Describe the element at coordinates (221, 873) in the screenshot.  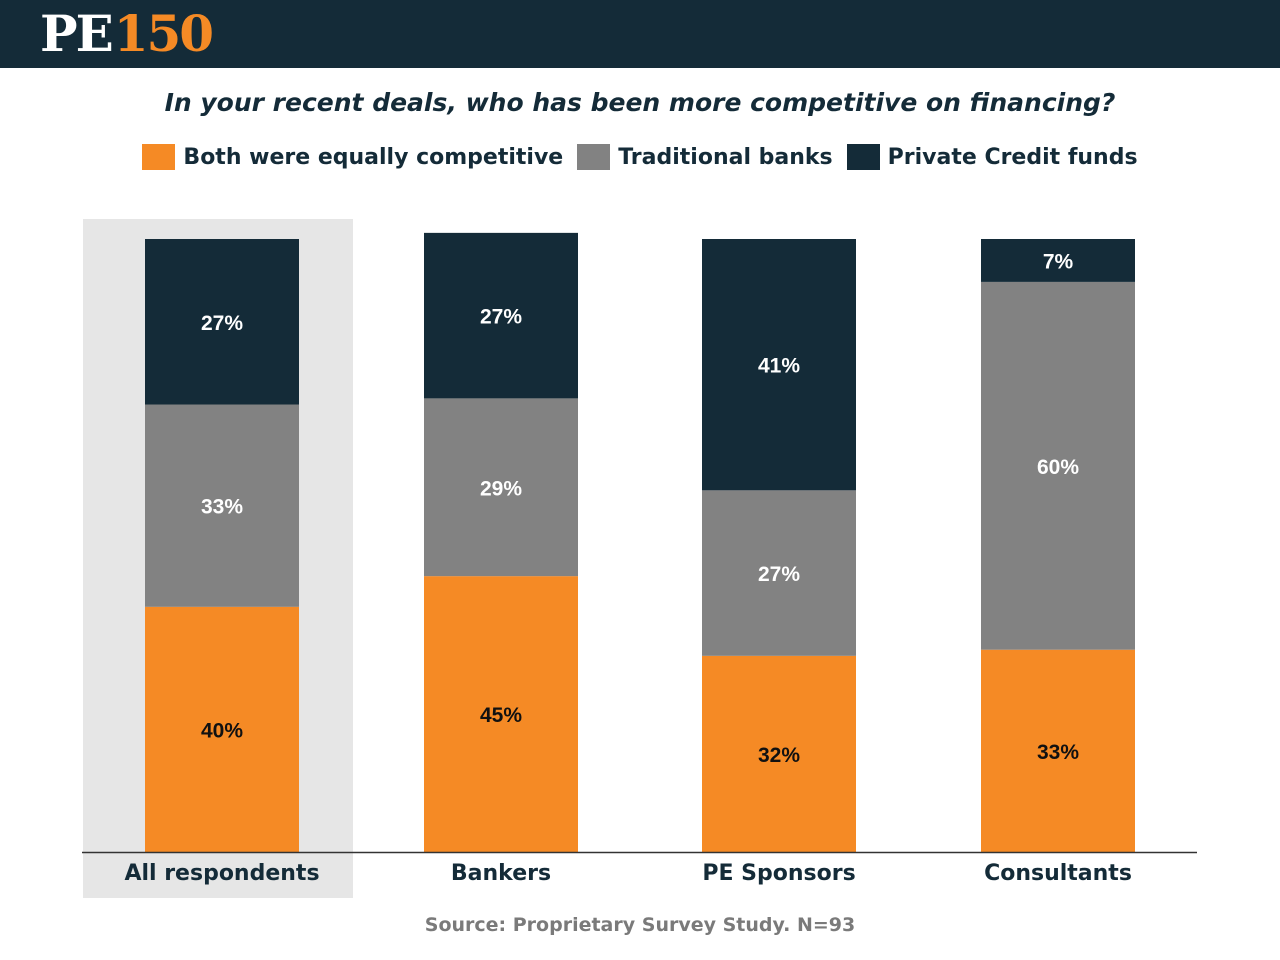
I see `x-tick-label-all-respondents: All respondents` at that location.